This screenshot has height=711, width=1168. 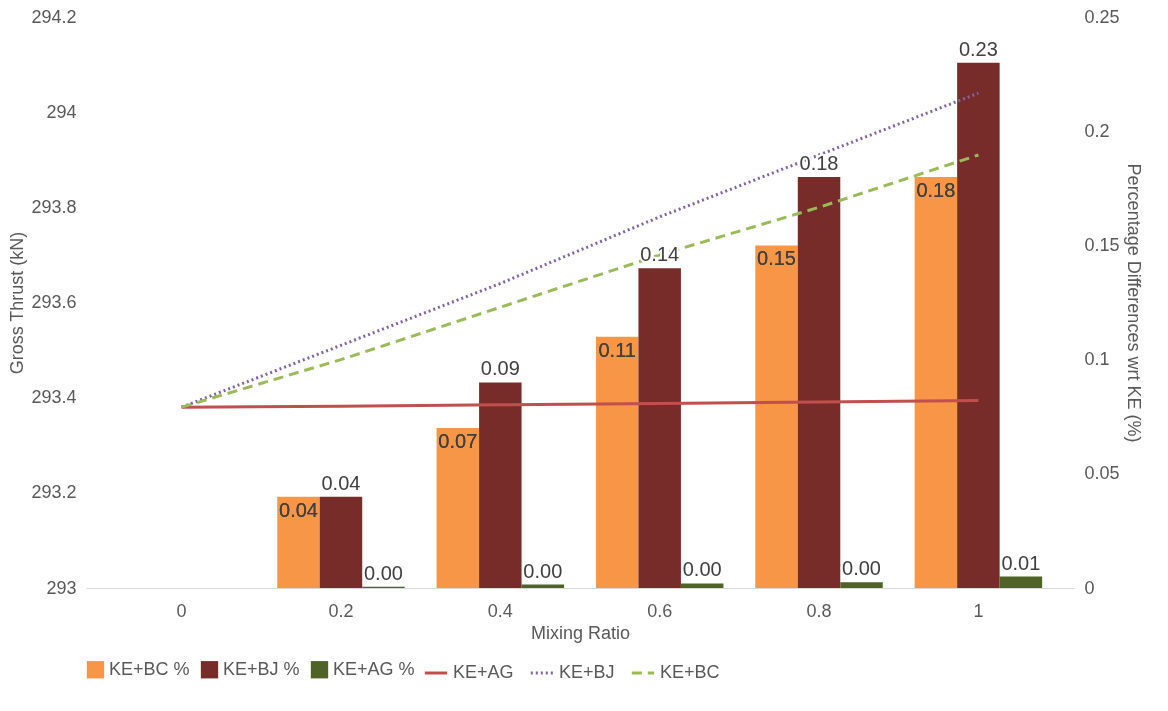 I want to click on data-label: 0.15, so click(x=777, y=258).